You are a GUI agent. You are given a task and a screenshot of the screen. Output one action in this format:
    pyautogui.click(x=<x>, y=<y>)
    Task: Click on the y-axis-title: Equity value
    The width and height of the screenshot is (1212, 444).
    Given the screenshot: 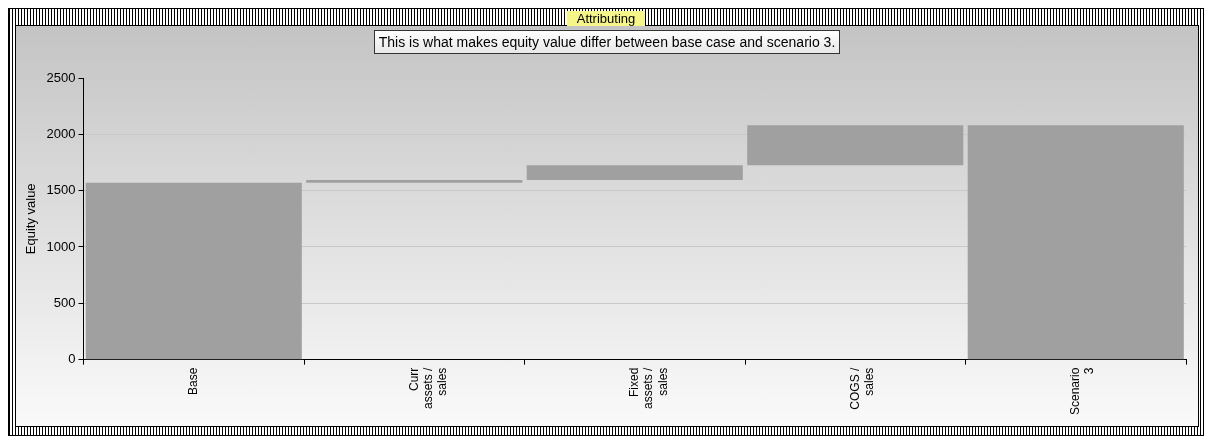 What is the action you would take?
    pyautogui.click(x=31, y=219)
    